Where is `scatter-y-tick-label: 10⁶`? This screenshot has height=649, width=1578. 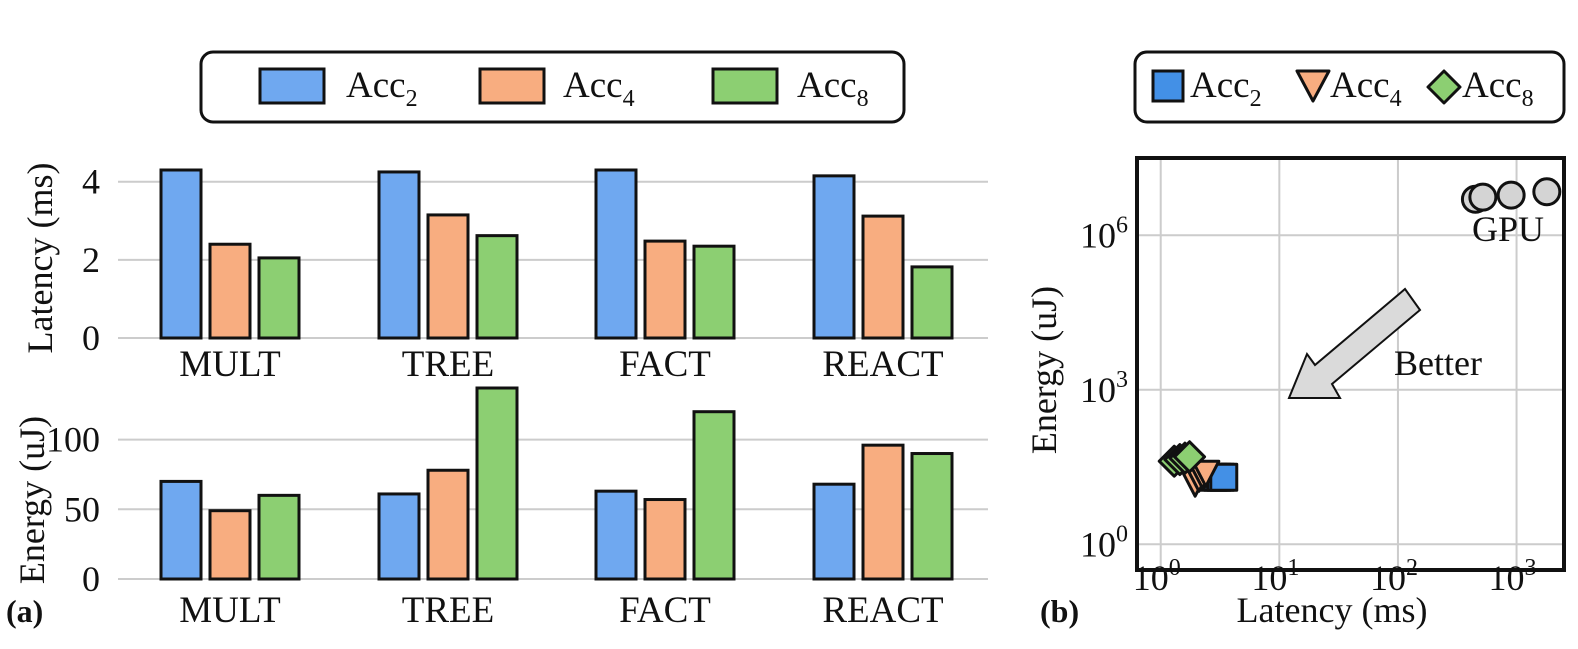
scatter-y-tick-label: 10⁶ is located at coordinates (1104, 233).